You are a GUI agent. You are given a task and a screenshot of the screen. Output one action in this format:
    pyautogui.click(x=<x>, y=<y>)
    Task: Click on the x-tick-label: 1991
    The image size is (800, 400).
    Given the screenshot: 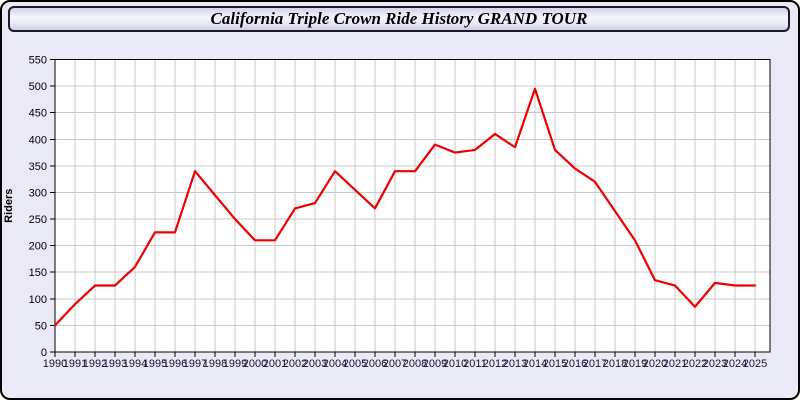 What is the action you would take?
    pyautogui.click(x=75, y=364)
    